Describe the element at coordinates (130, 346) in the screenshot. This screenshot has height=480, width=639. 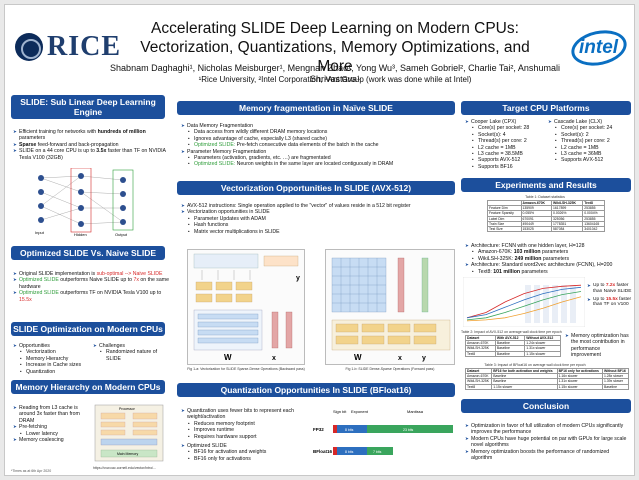
I see `list-item: Challenges` at that location.